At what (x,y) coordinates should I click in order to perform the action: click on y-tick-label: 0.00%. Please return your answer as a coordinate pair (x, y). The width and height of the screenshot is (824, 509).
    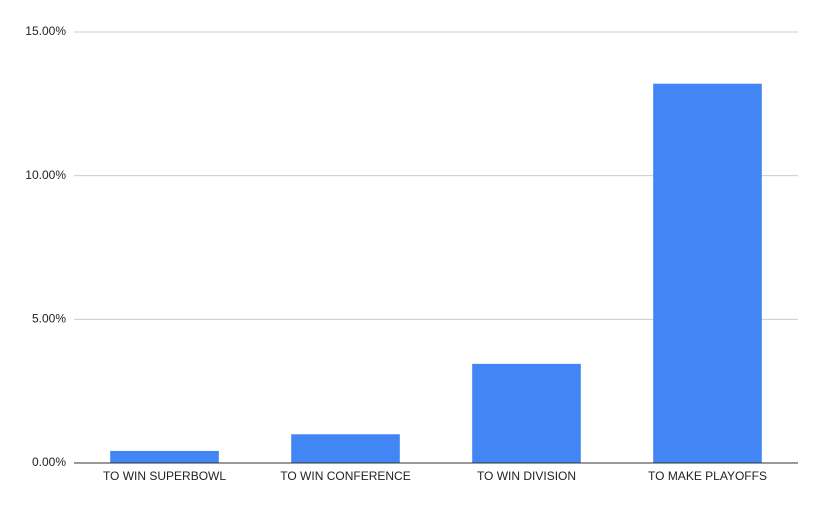
    Looking at the image, I should click on (49, 462).